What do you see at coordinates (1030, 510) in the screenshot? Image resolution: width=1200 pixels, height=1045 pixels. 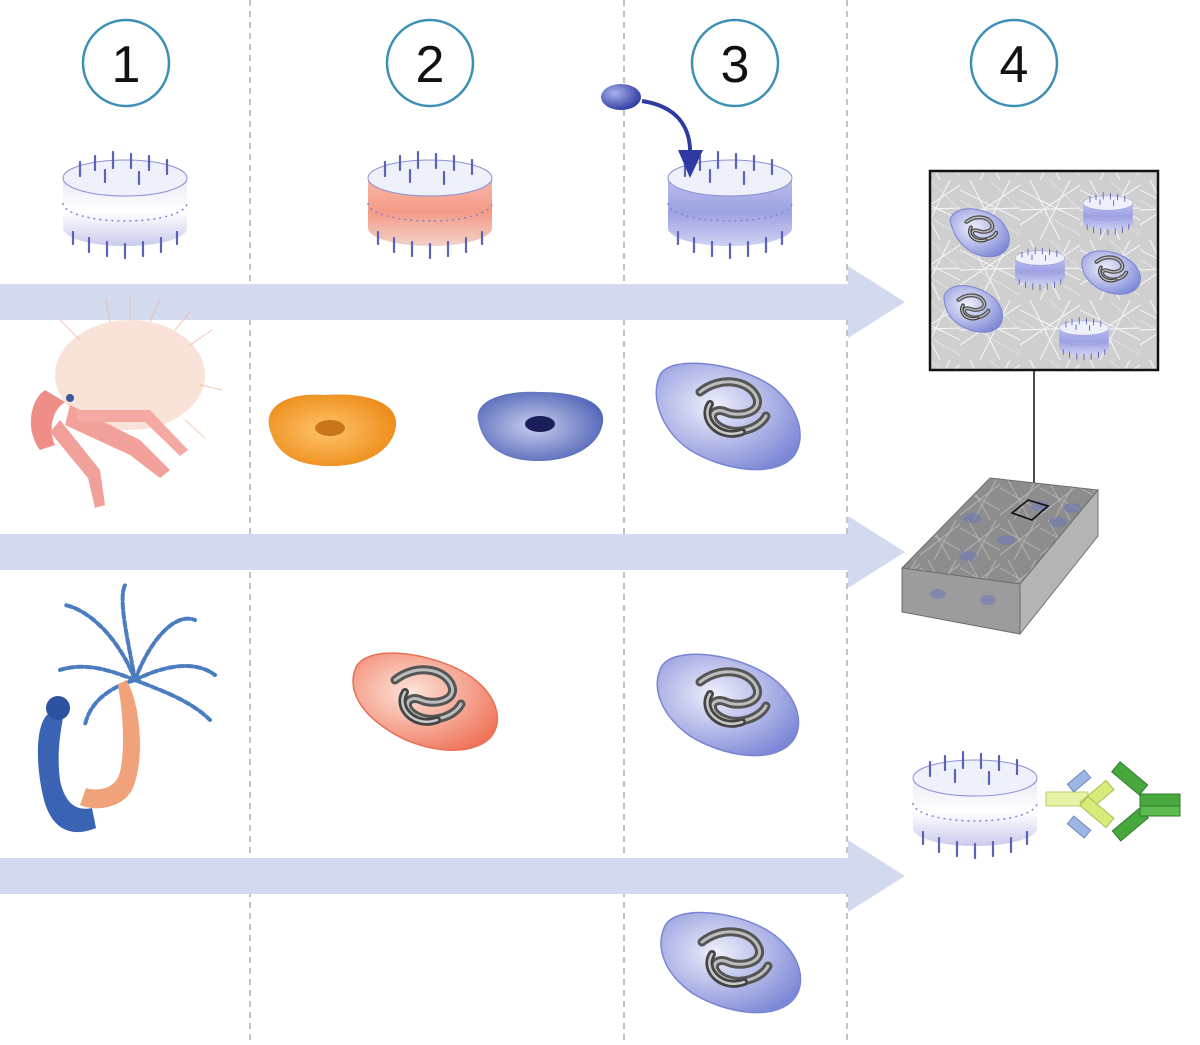 I see `selection-square` at bounding box center [1030, 510].